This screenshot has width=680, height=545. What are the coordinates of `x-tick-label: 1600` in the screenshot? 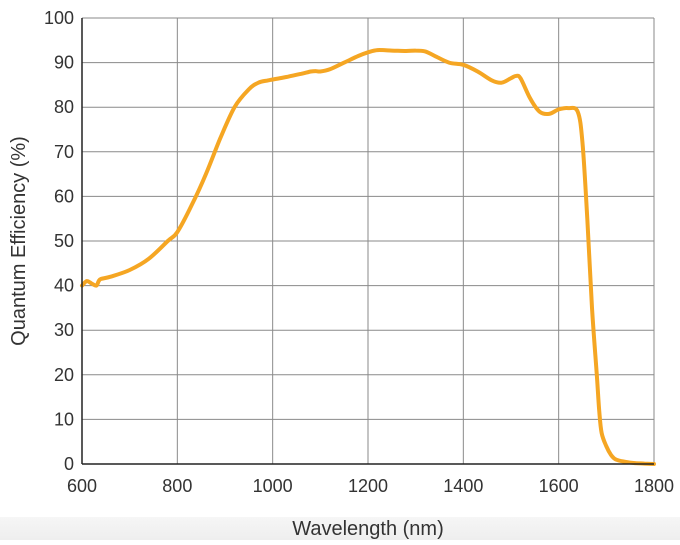 It's located at (559, 486).